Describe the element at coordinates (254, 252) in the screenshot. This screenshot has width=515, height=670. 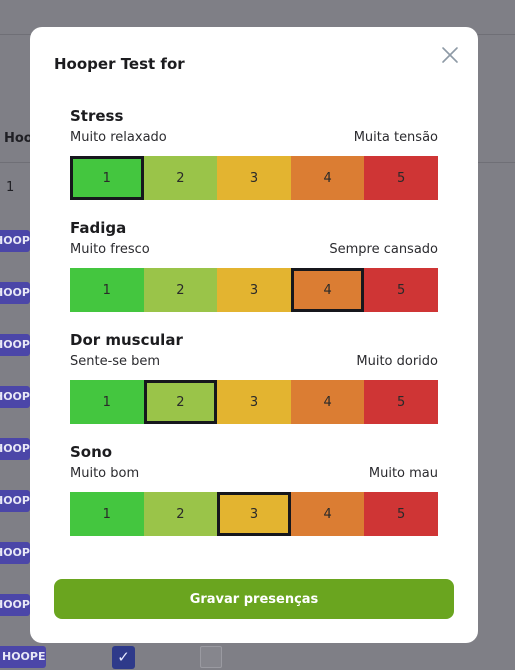
I see `scale-labels: Muito fresco Sempre cansado` at that location.